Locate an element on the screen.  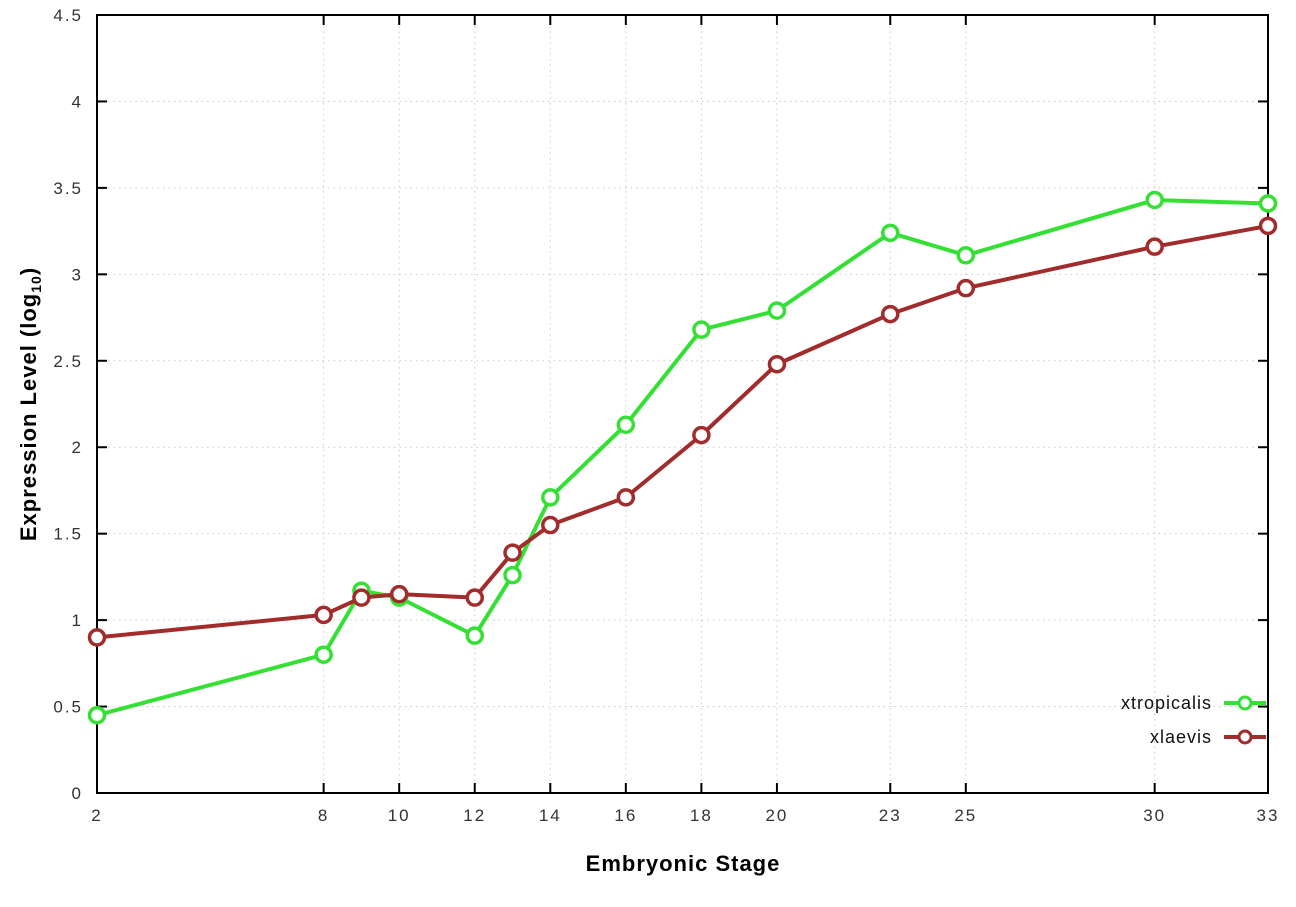
svg-text: 1.5 is located at coordinates (68, 534).